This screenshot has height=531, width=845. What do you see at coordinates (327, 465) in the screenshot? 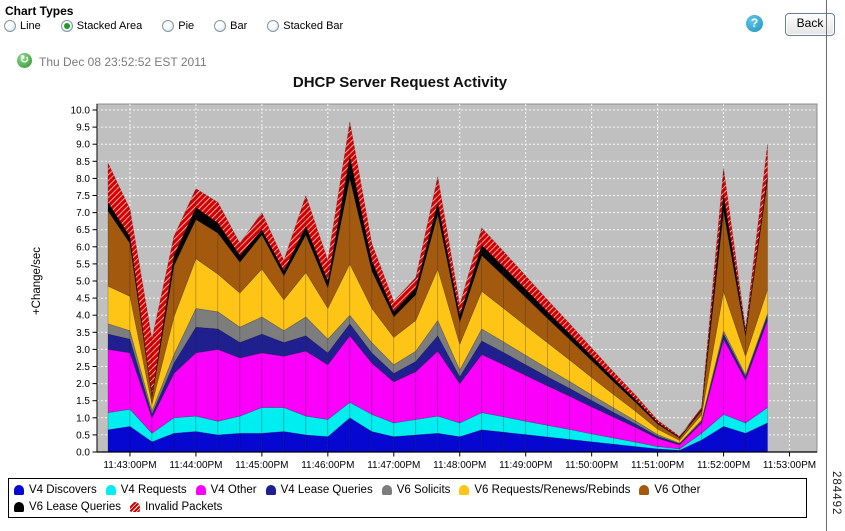
I see `x-tick-label: 11:46:00PM` at bounding box center [327, 465].